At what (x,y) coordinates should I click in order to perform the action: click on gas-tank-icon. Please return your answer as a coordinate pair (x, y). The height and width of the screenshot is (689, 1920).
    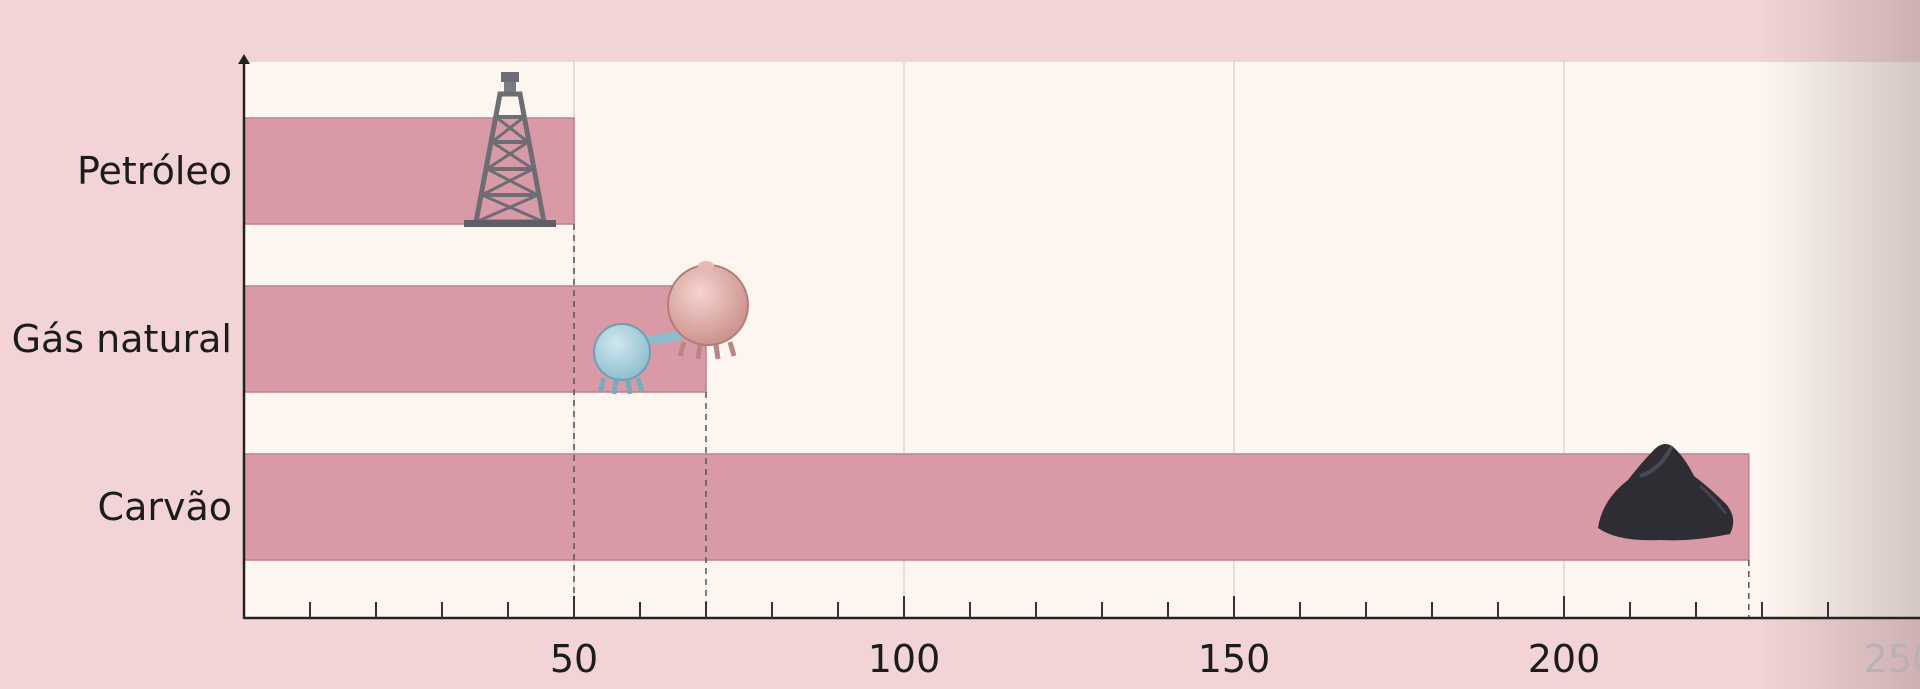
    Looking at the image, I should click on (671, 328).